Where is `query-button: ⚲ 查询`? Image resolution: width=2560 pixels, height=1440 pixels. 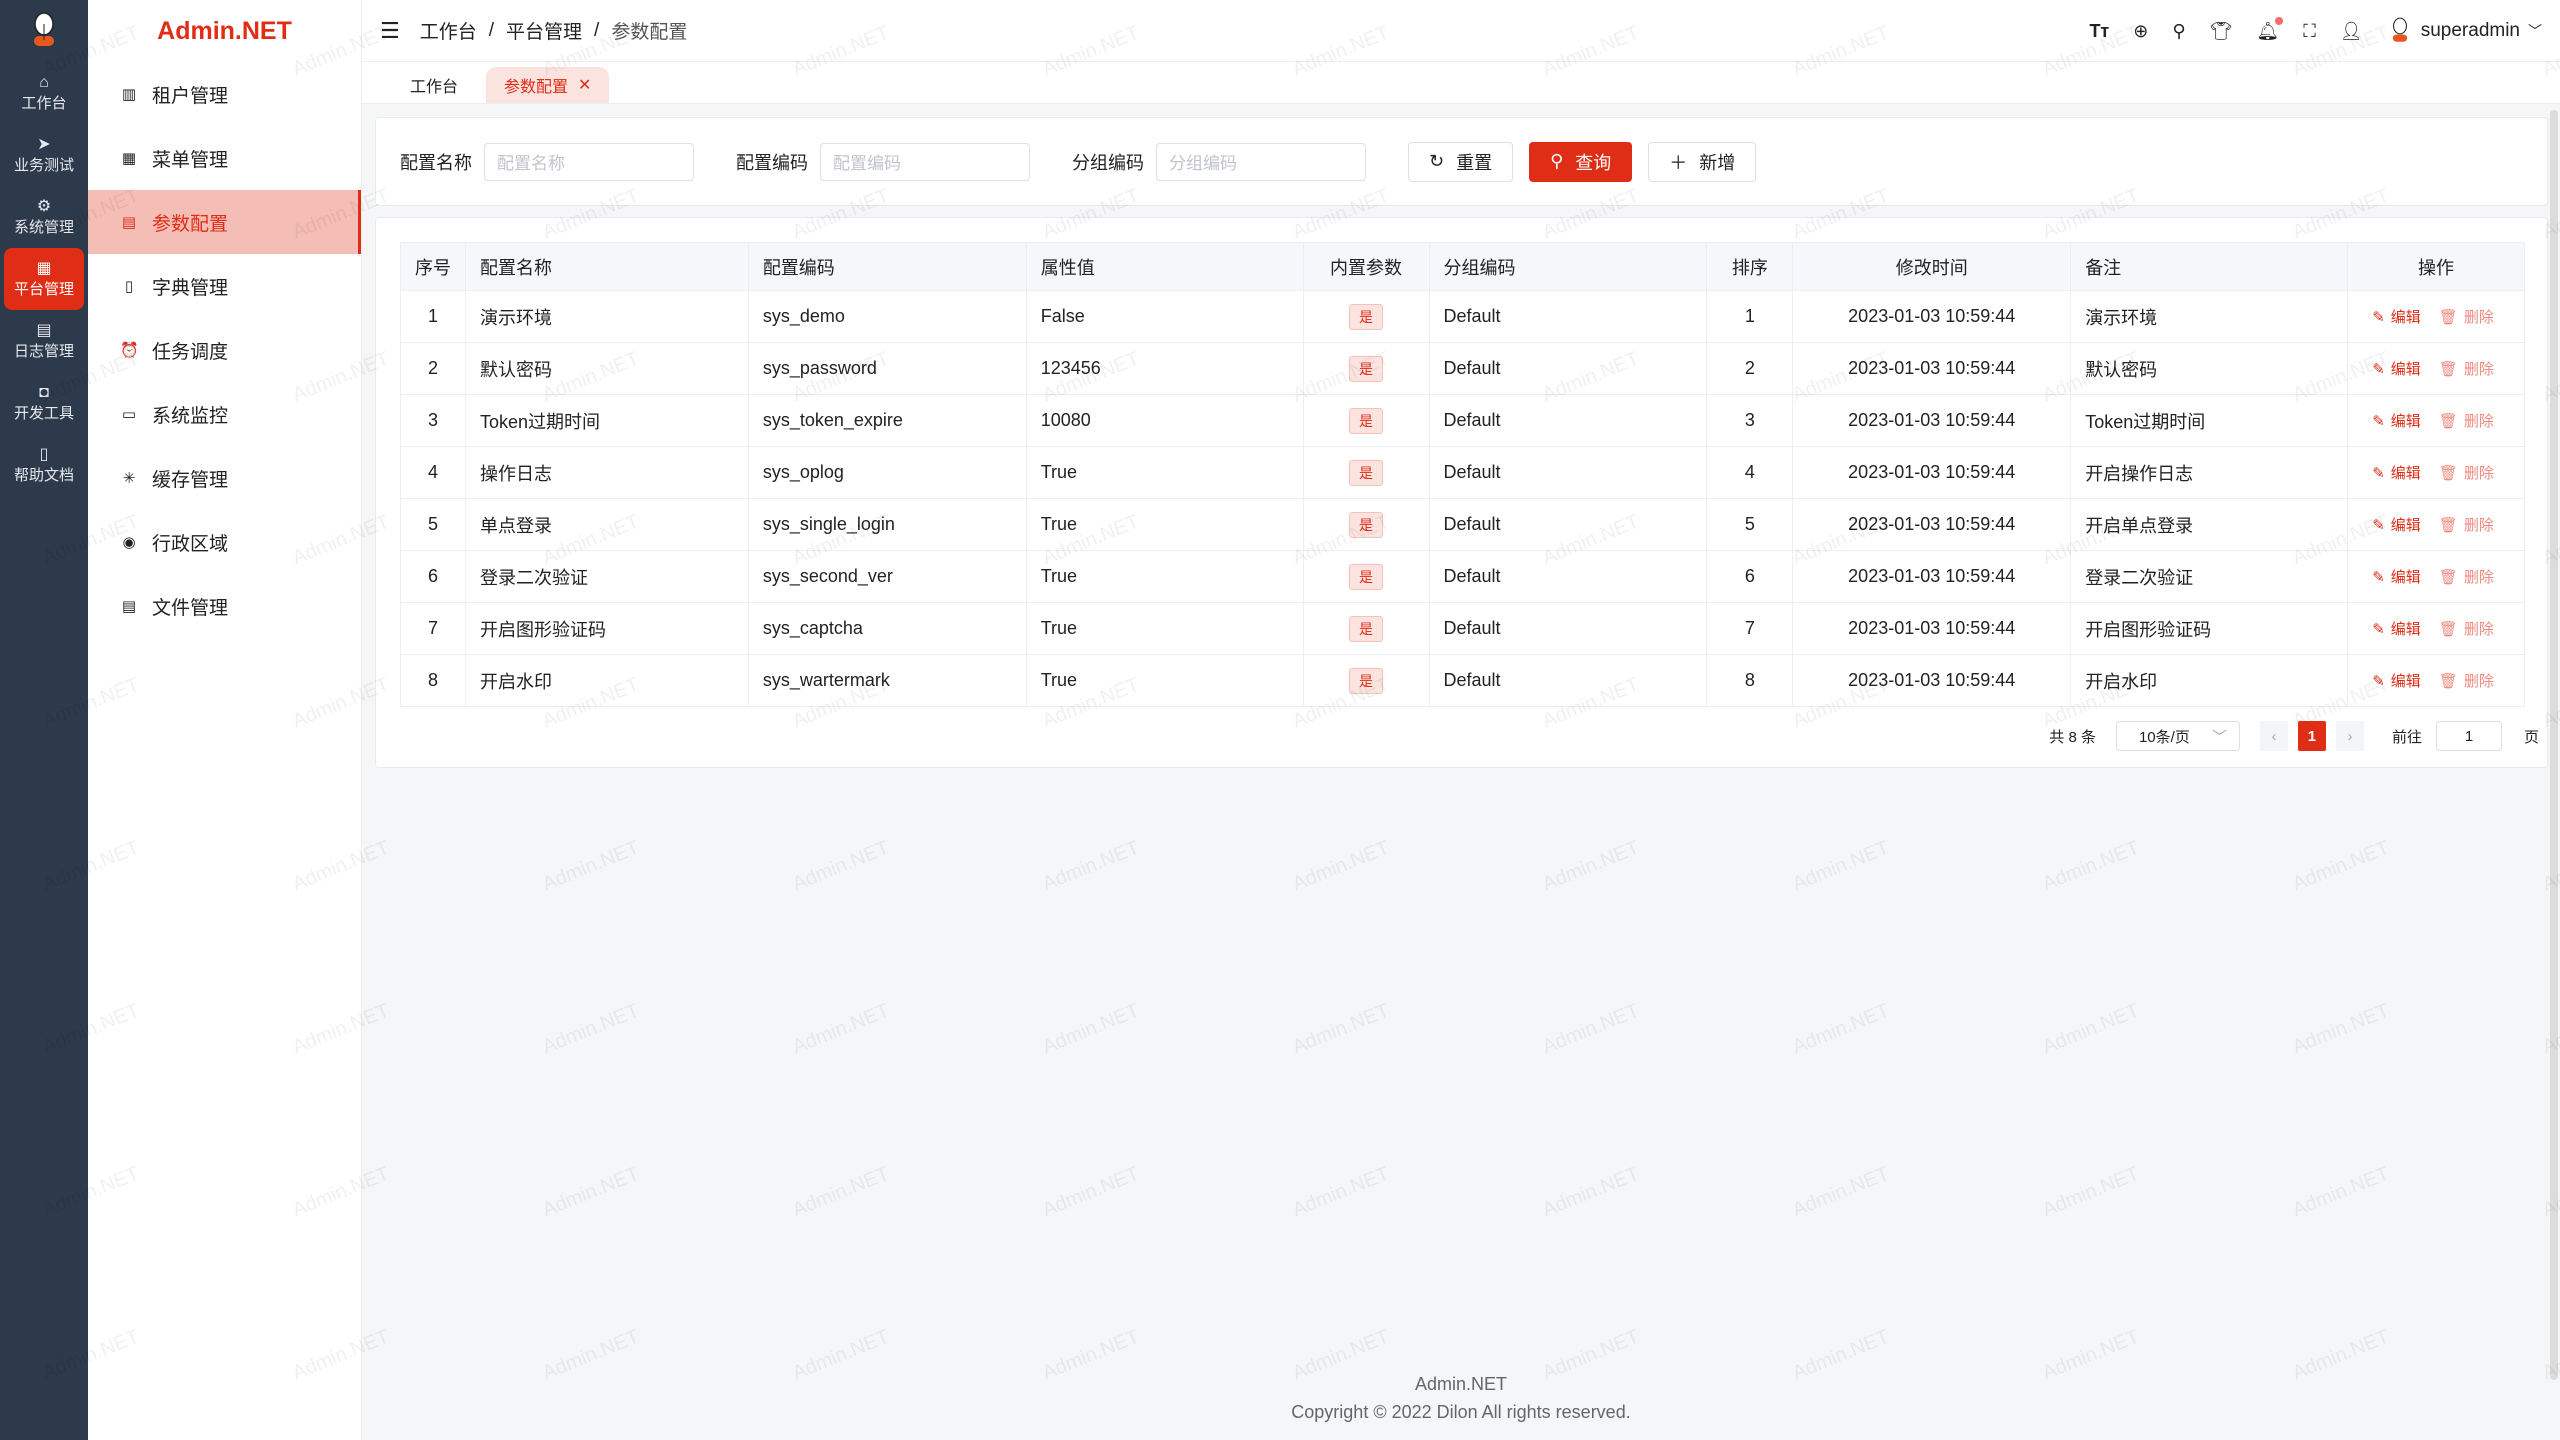
query-button: ⚲ 查询 is located at coordinates (1581, 161).